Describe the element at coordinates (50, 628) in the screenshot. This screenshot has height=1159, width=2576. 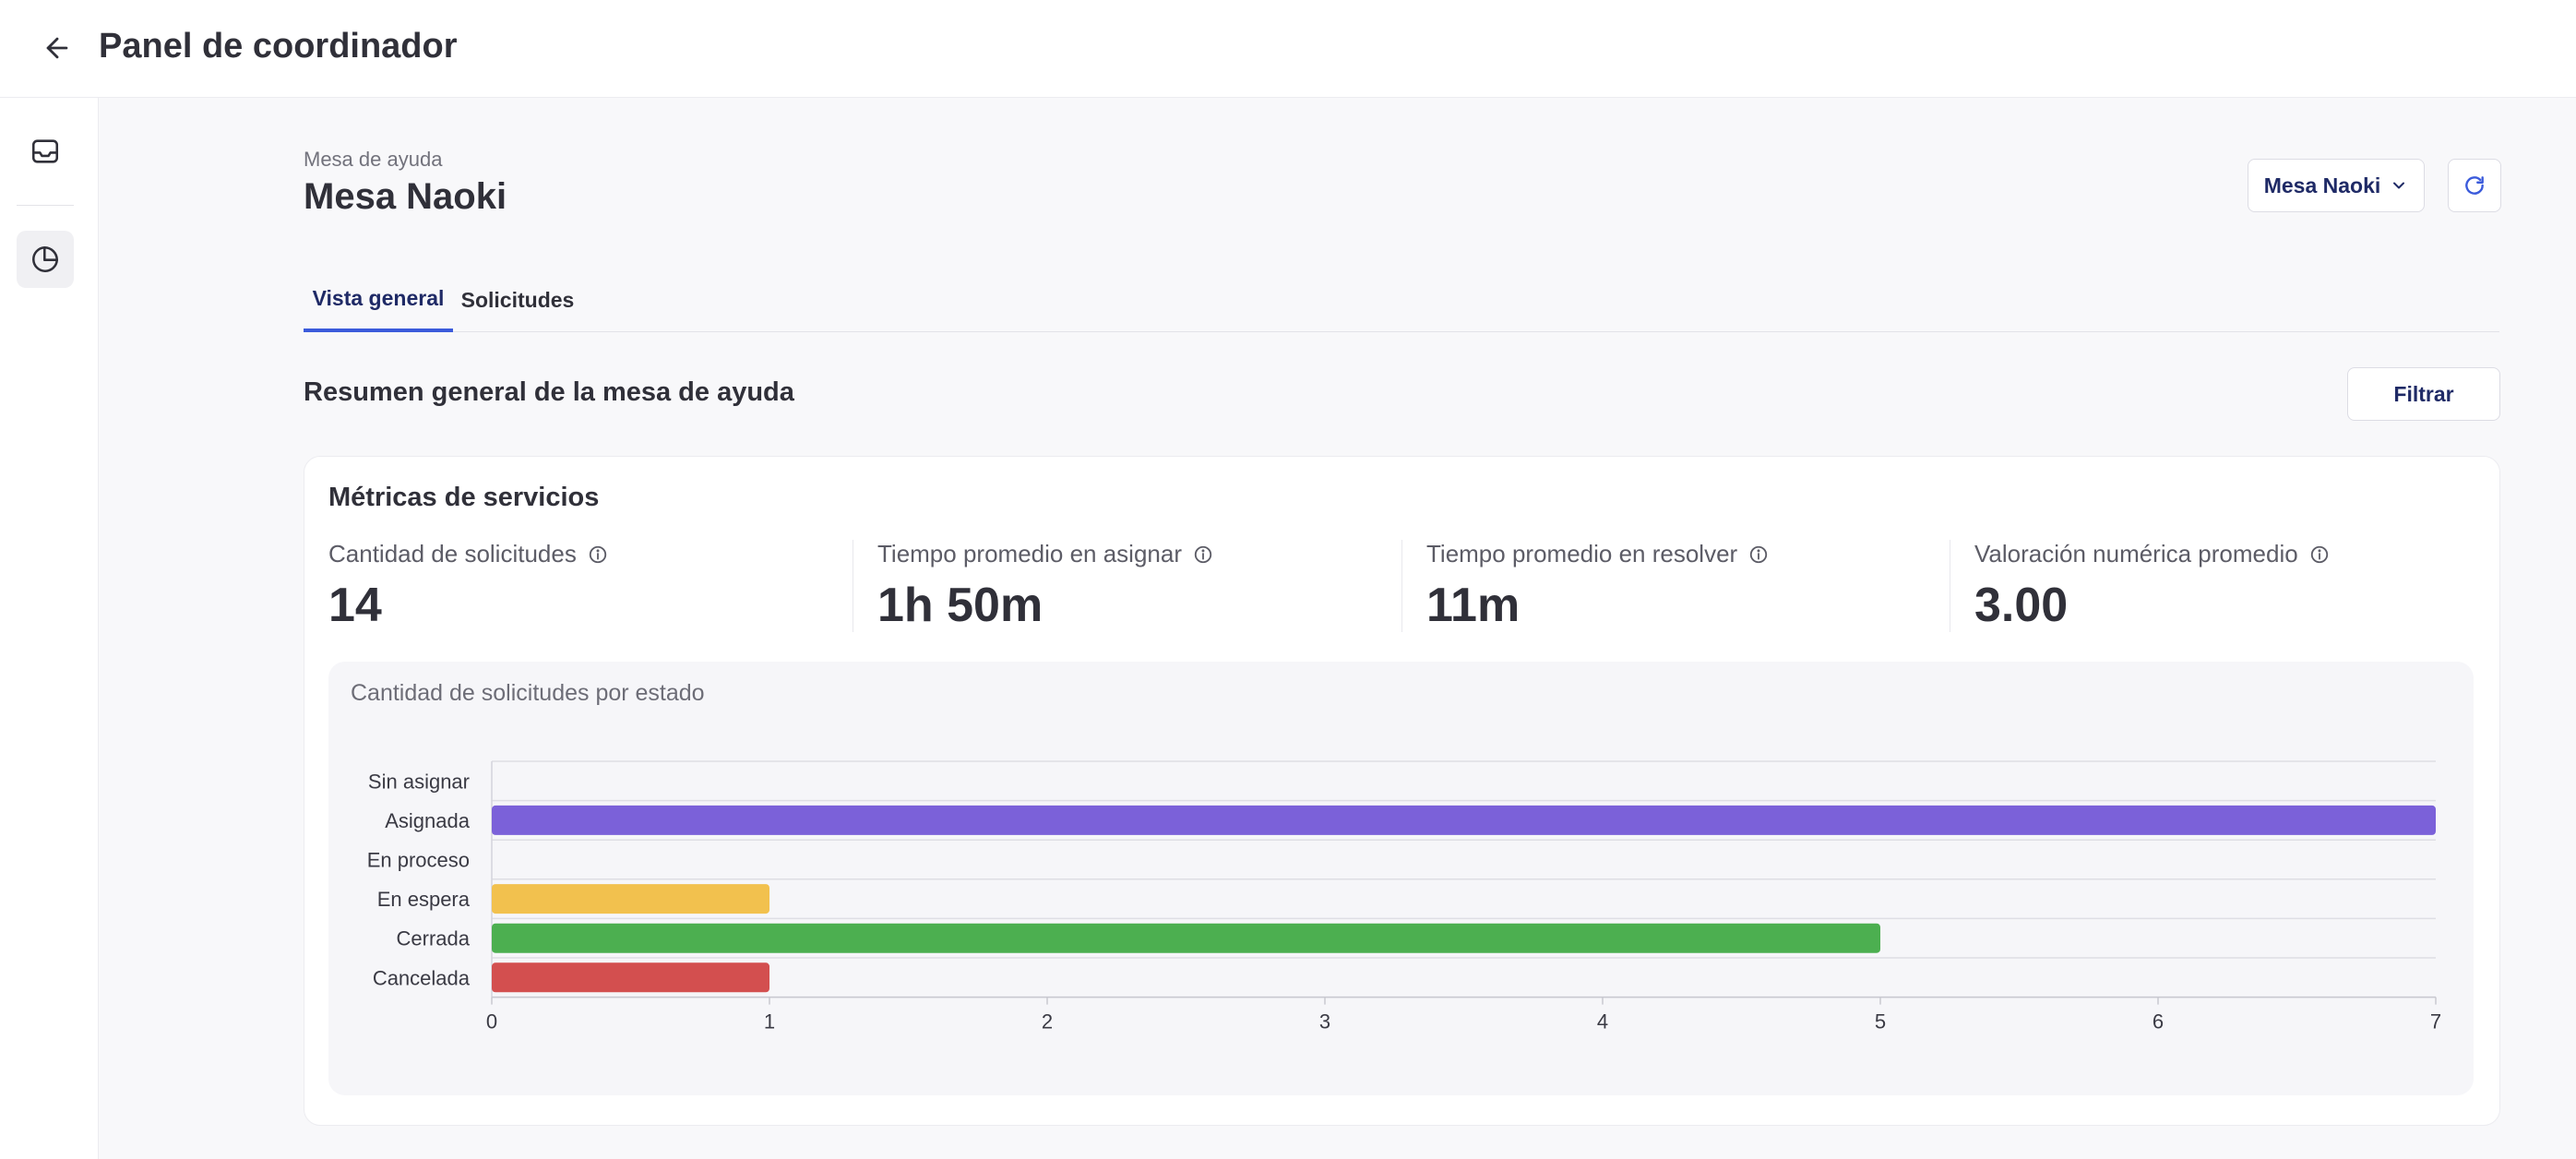
I see `sidebar` at that location.